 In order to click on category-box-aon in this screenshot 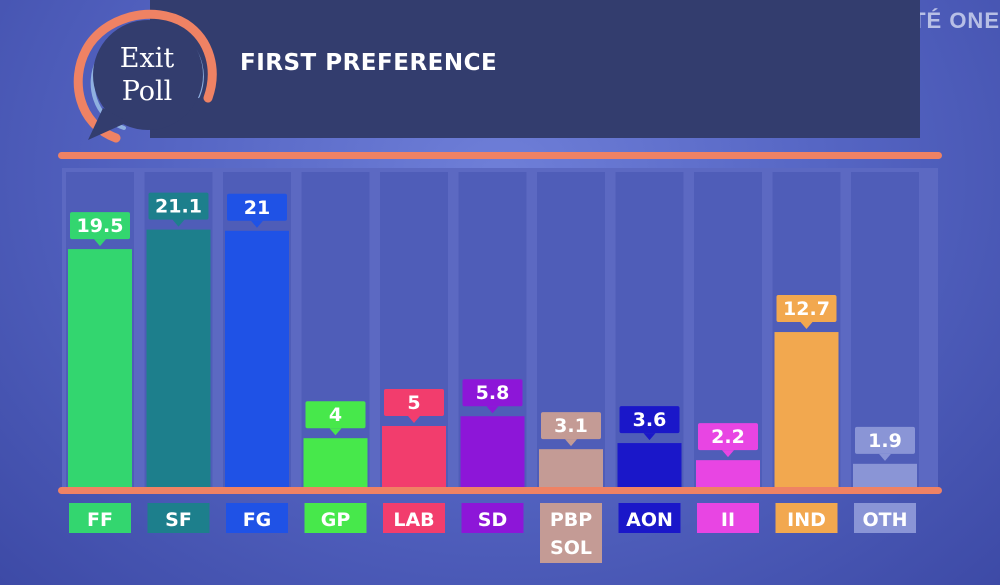, I will do `click(649, 518)`.